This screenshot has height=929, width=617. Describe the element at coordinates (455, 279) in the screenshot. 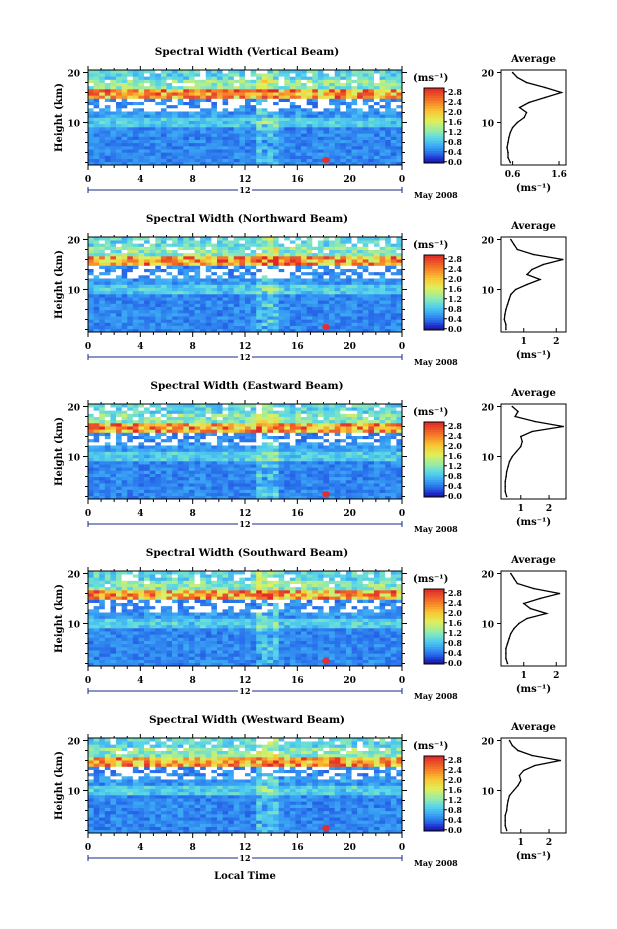

I see `colorbar-tick-label: 2.0` at that location.